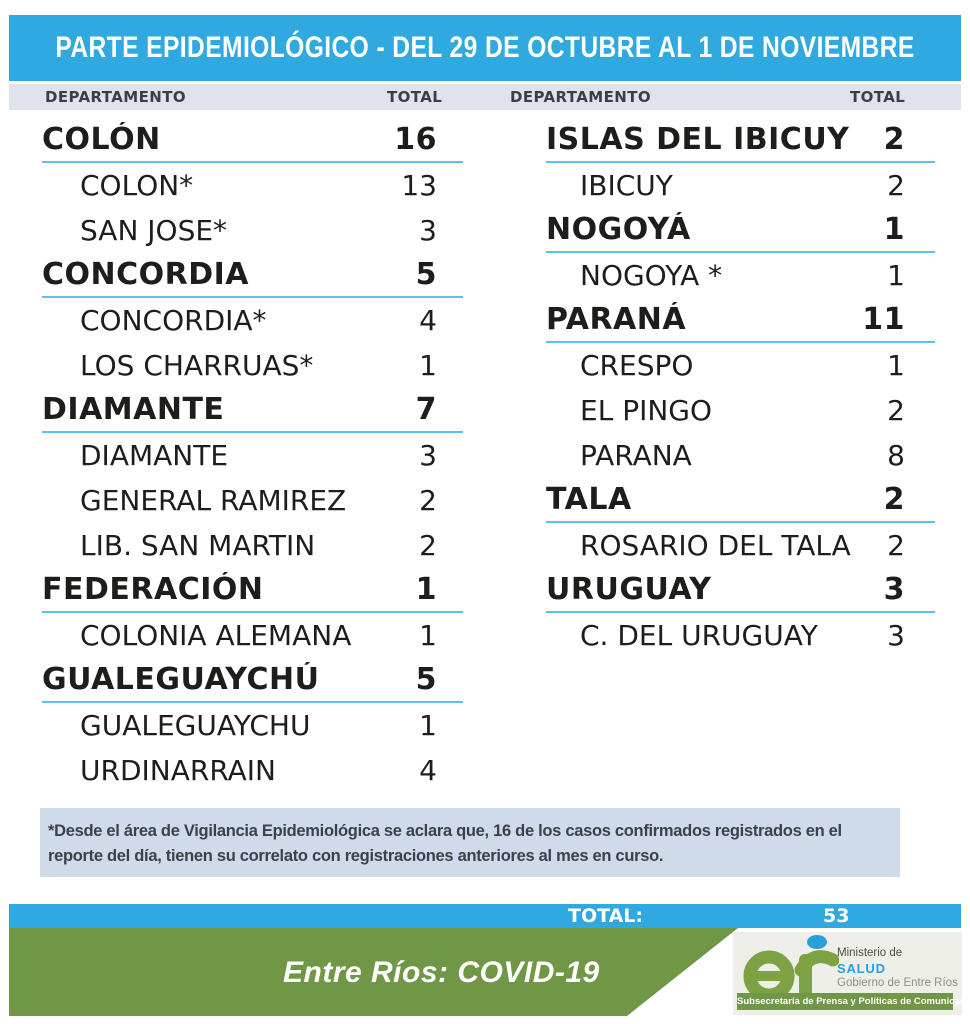 Image resolution: width=970 pixels, height=1024 pixels. What do you see at coordinates (441, 972) in the screenshot?
I see `footer-slogan: Entre Ríos: COVID-19` at bounding box center [441, 972].